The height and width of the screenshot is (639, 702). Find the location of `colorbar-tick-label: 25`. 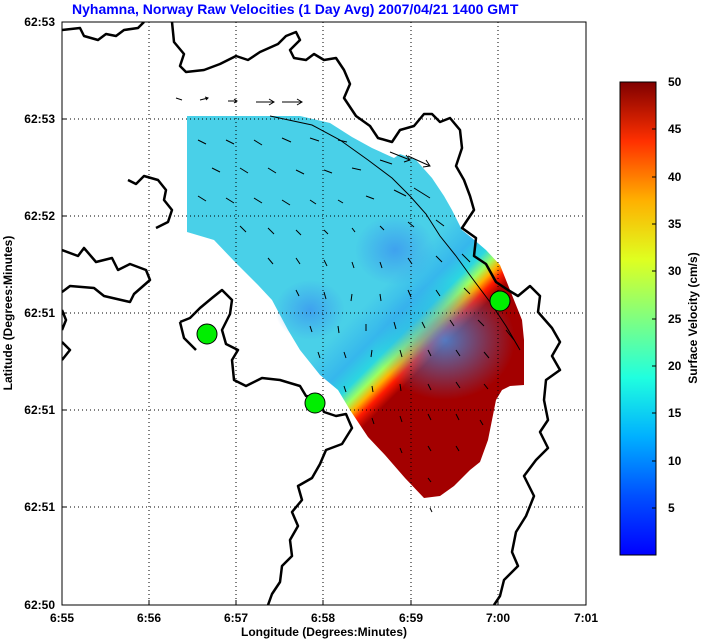

colorbar-tick-label: 25 is located at coordinates (675, 319).